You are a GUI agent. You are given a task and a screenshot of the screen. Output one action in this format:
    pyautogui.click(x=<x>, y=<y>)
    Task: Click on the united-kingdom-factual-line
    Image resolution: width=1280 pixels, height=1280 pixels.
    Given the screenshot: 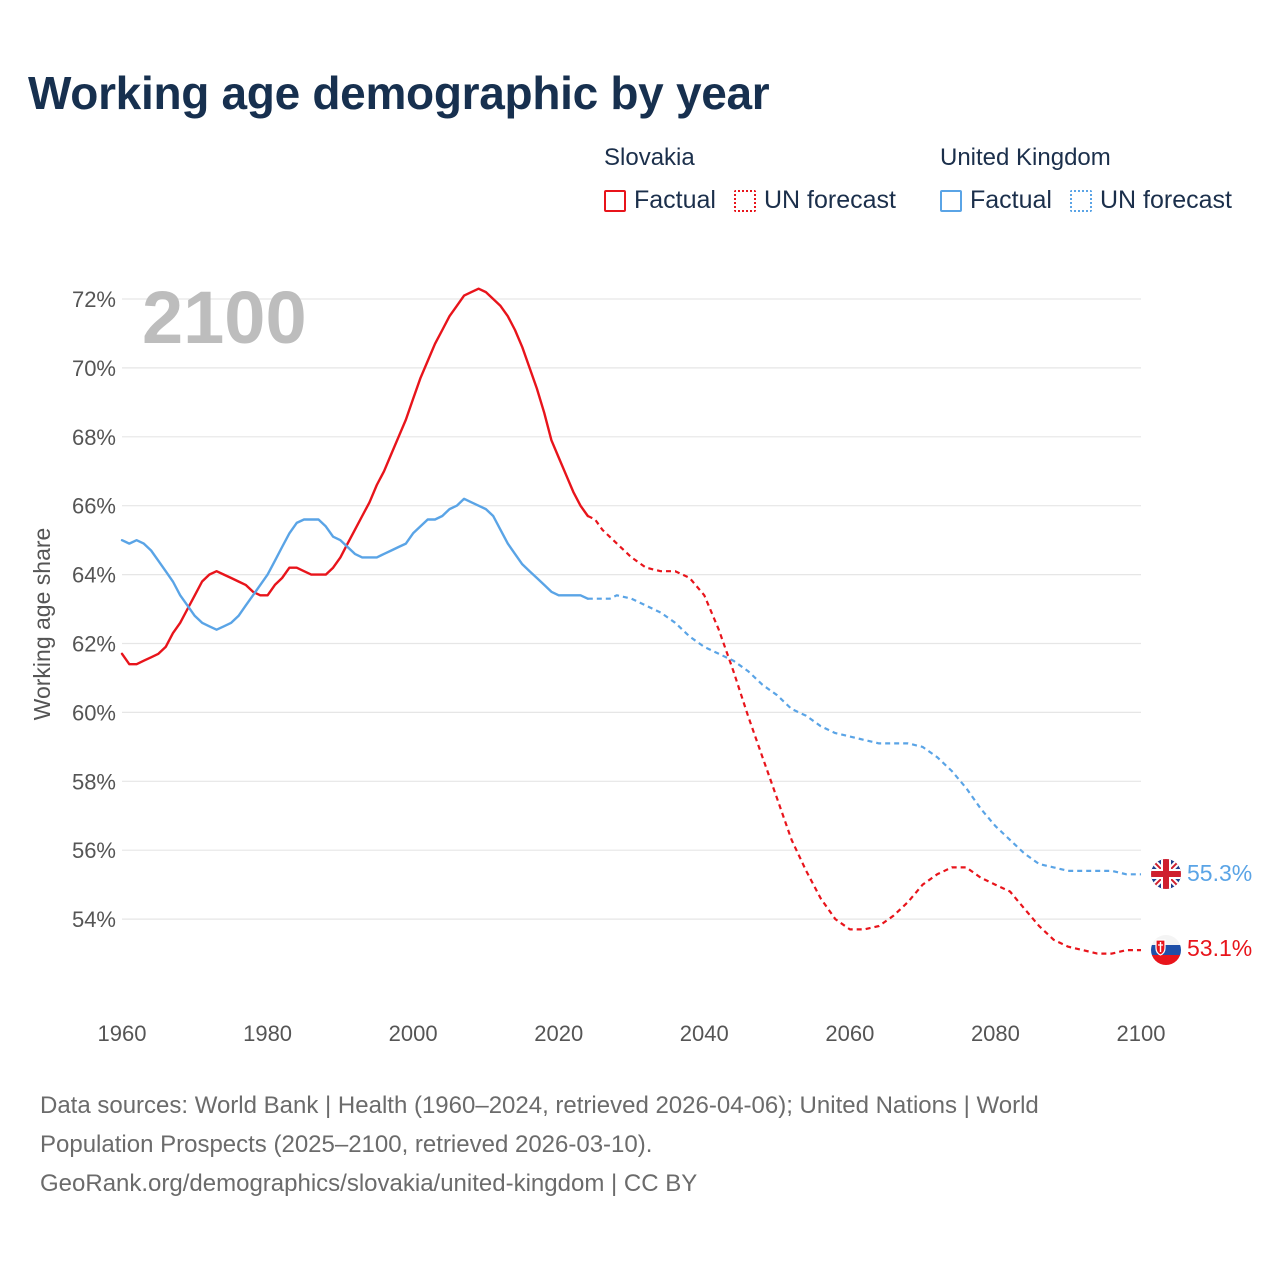 What is the action you would take?
    pyautogui.click(x=354, y=564)
    